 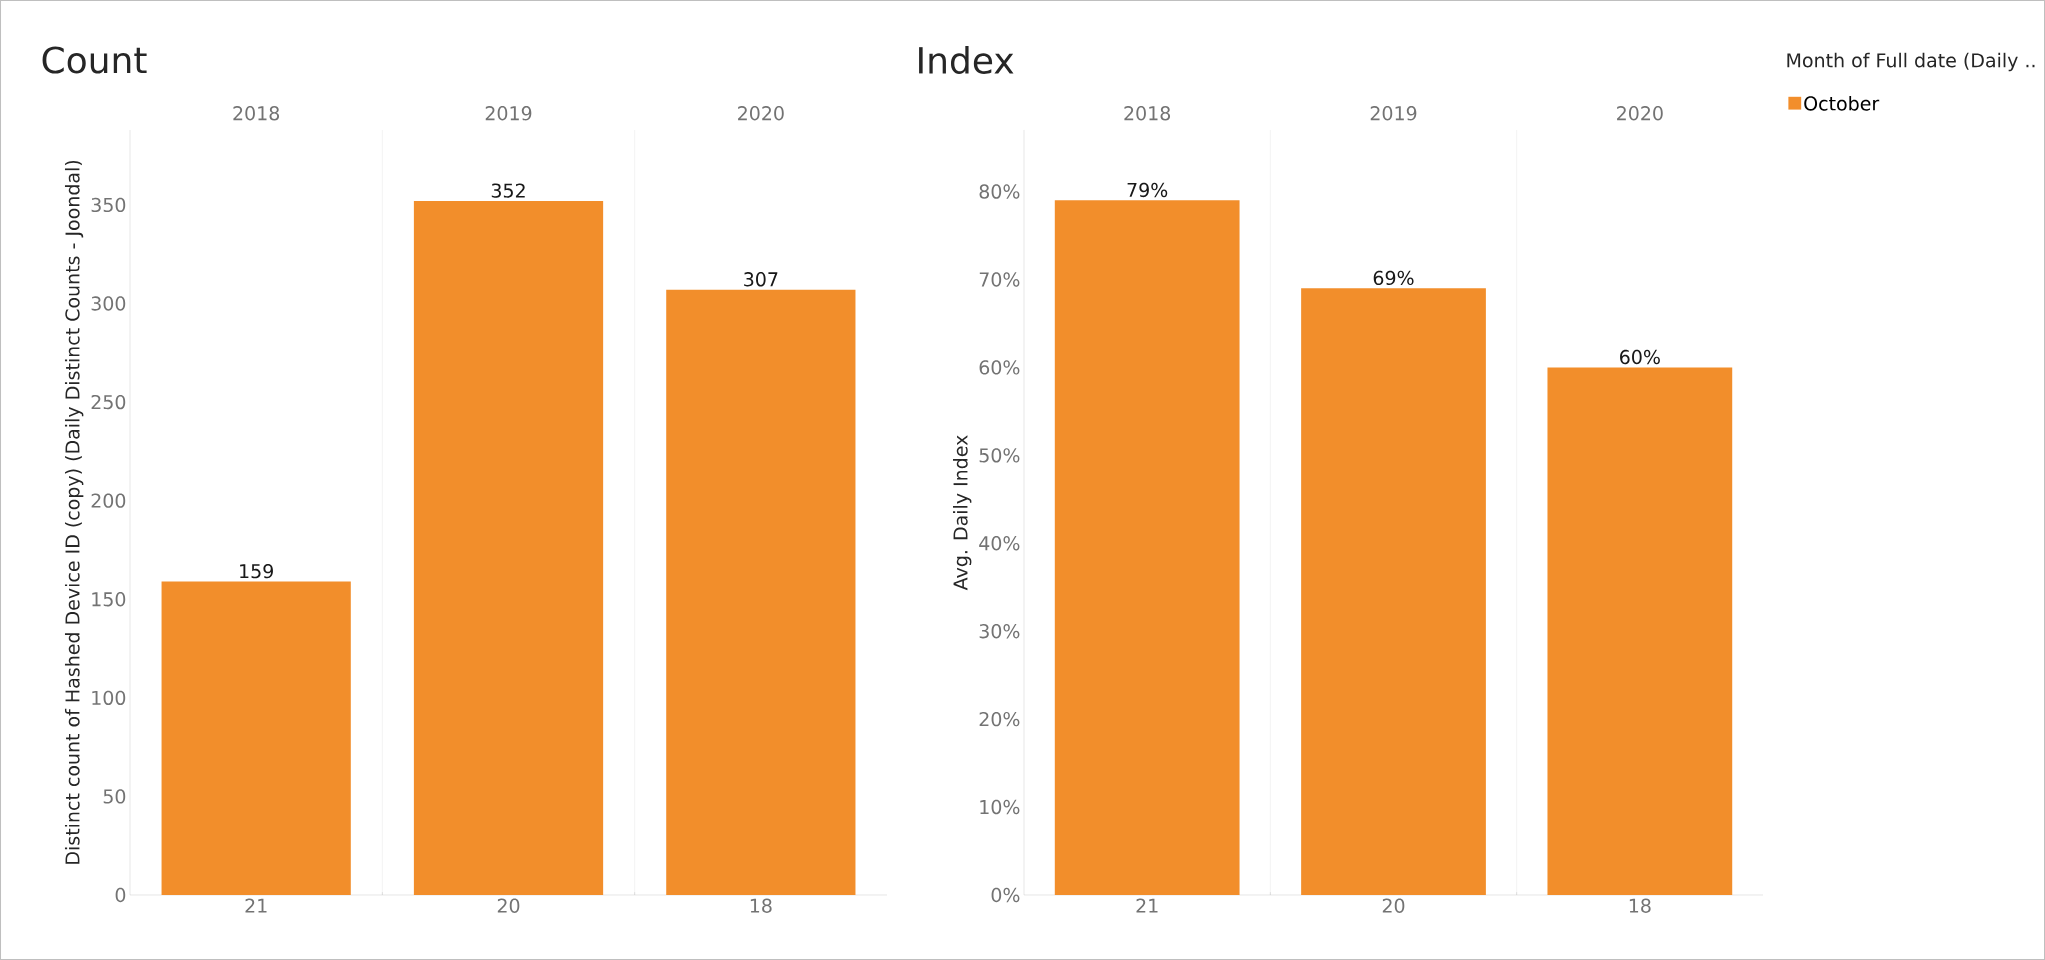 I want to click on y-tick-label: 150, so click(x=109, y=599).